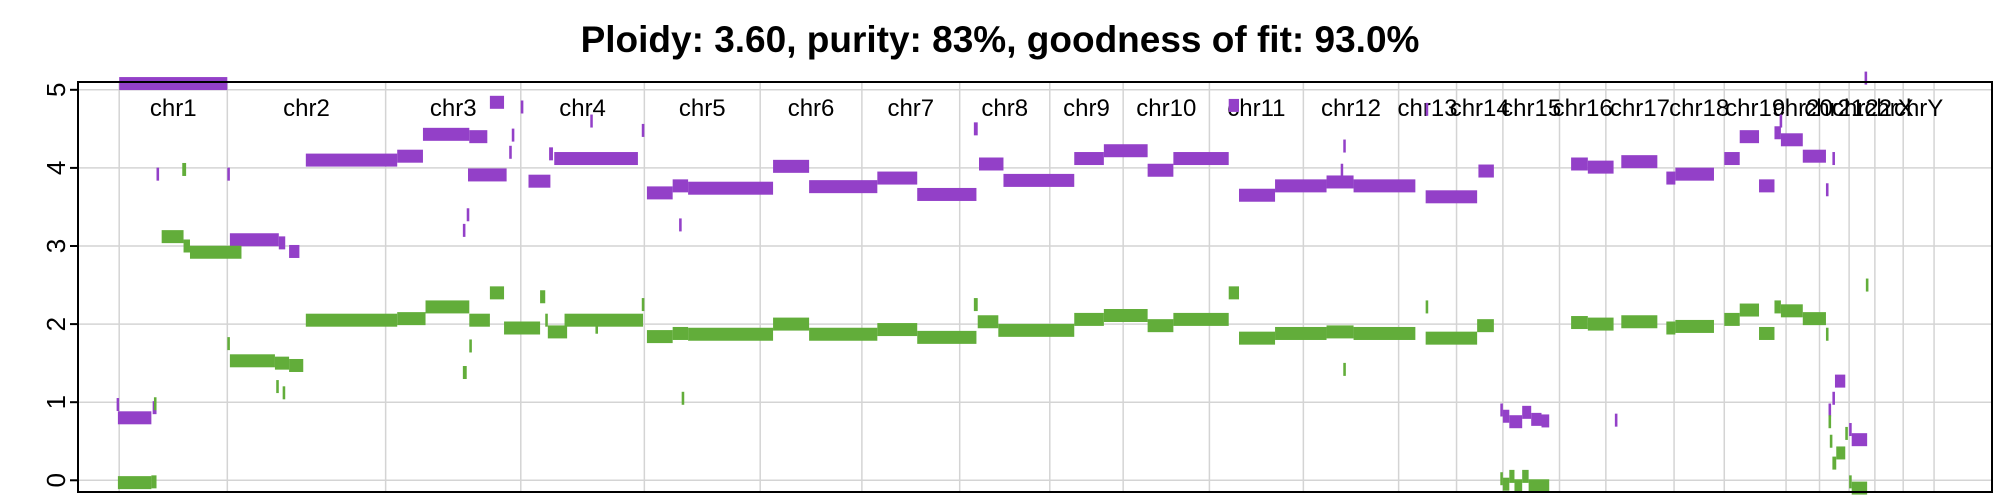 The width and height of the screenshot is (2000, 500). I want to click on chromosome-label: chr5, so click(702, 108).